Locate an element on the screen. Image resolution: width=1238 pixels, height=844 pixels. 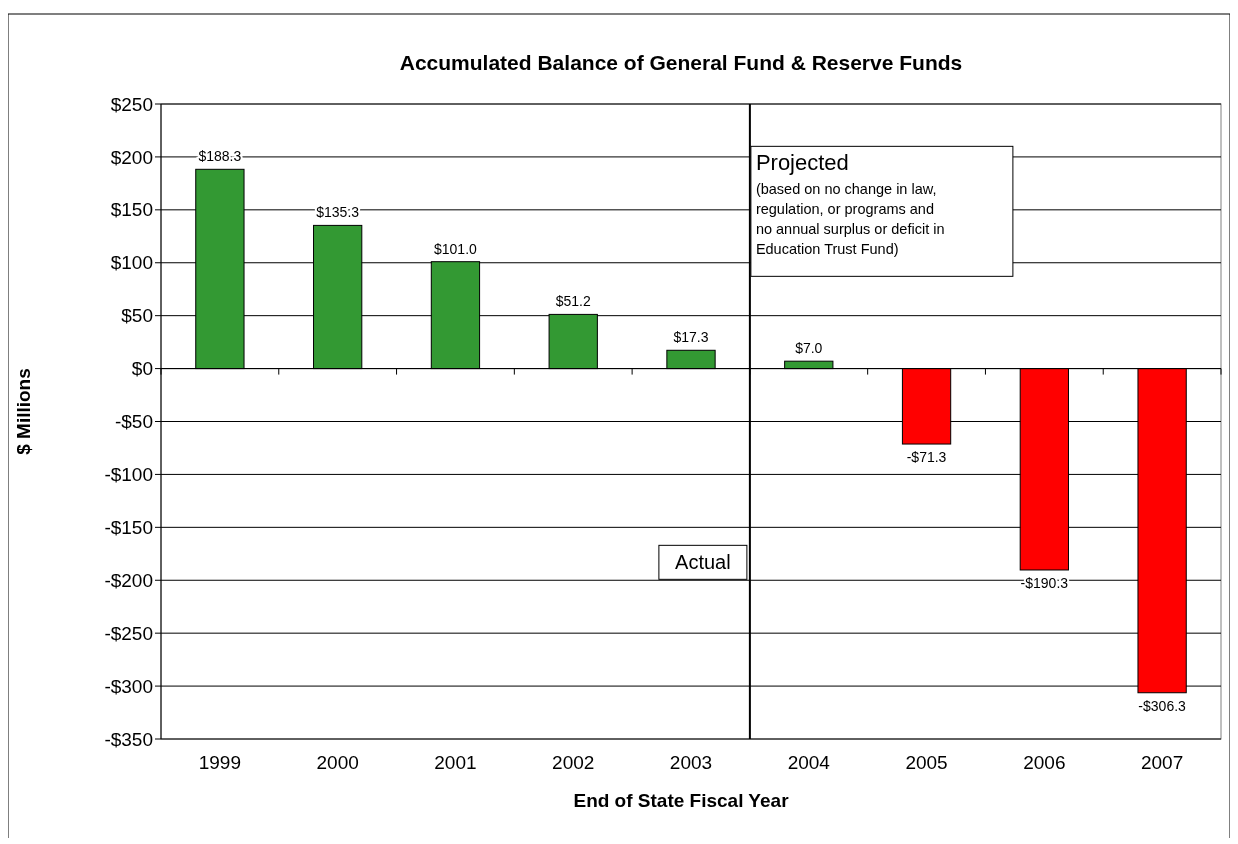
annotation: Projected is located at coordinates (802, 163).